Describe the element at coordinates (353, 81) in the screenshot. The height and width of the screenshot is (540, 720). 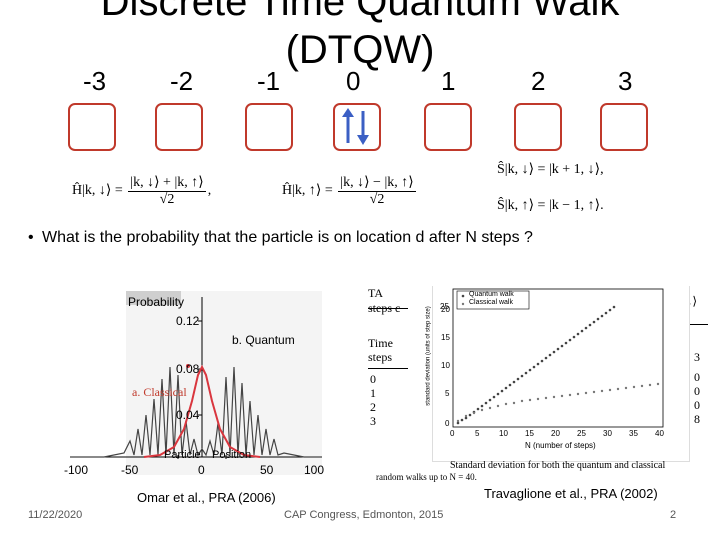
I see `position-label: 0` at that location.